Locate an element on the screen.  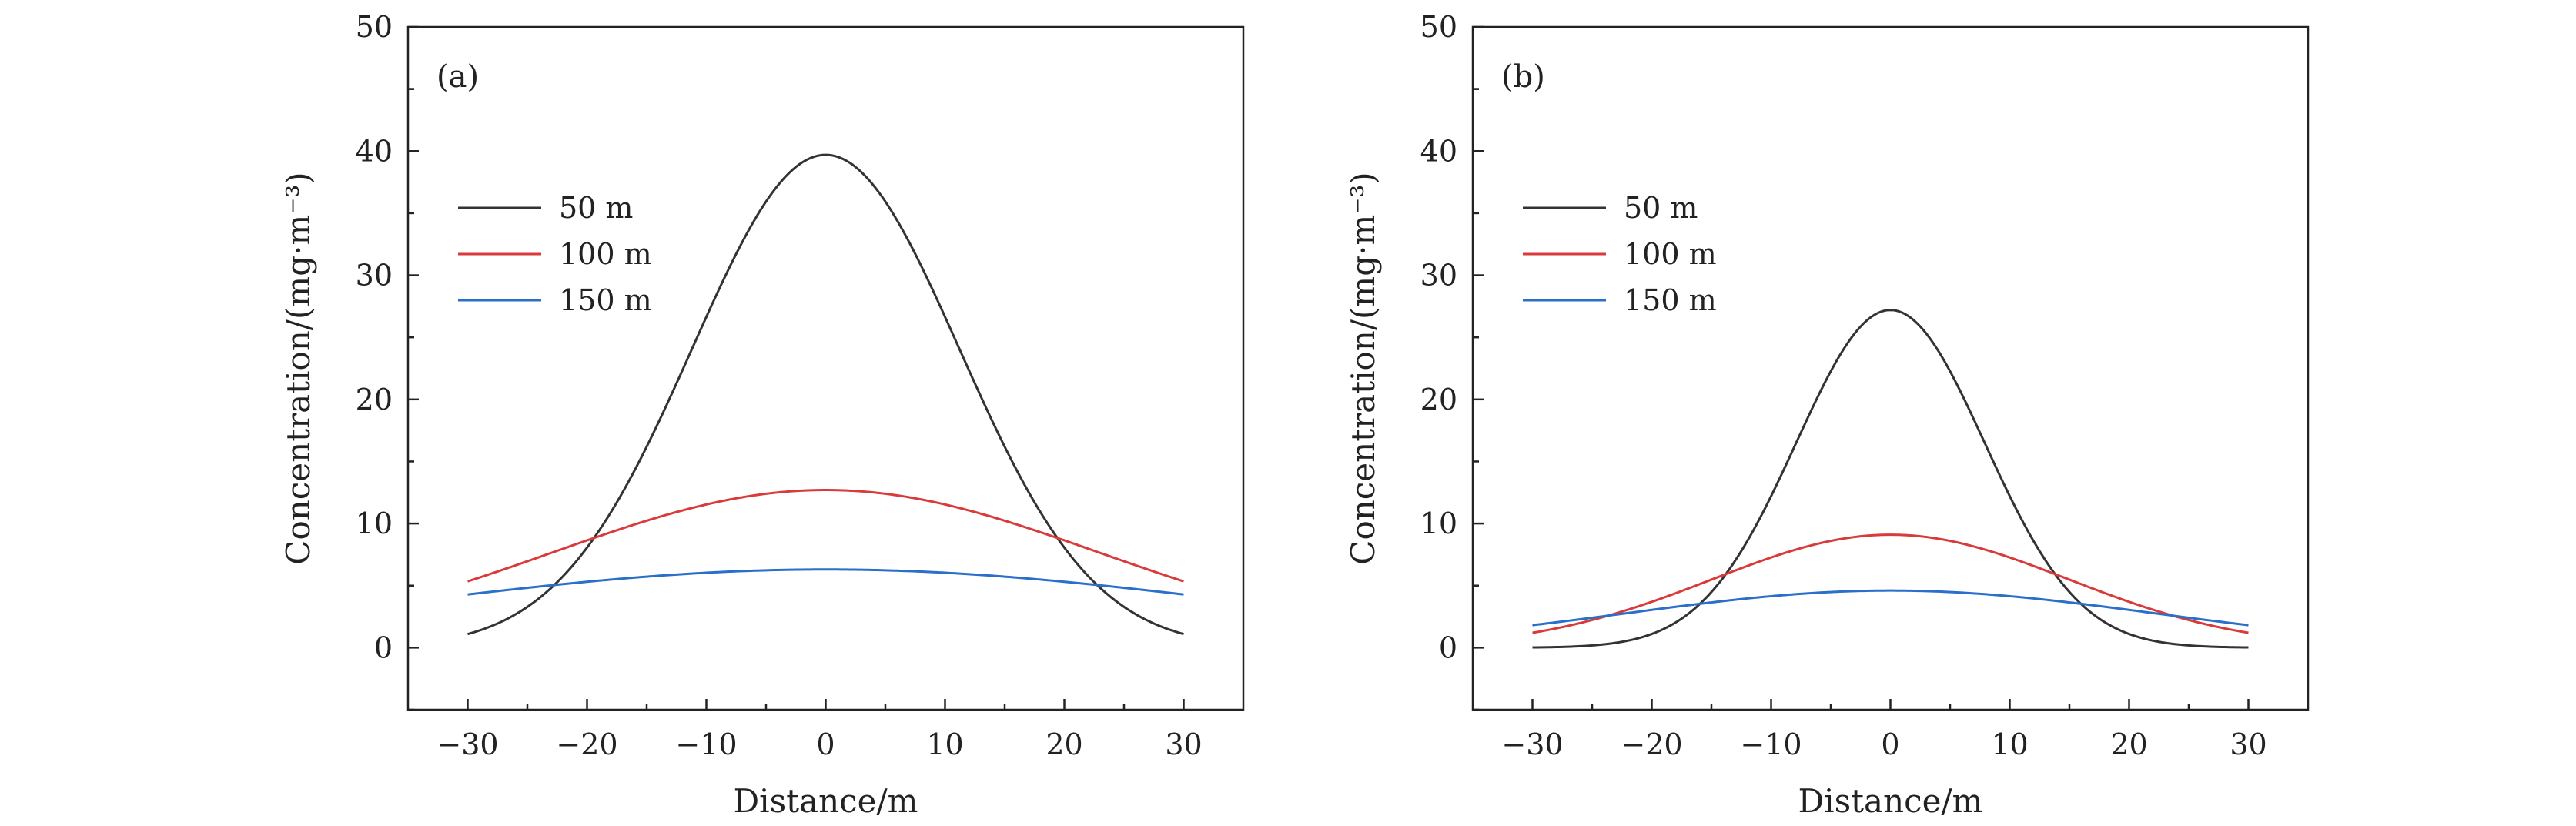
series-line-50m is located at coordinates (1891, 479).